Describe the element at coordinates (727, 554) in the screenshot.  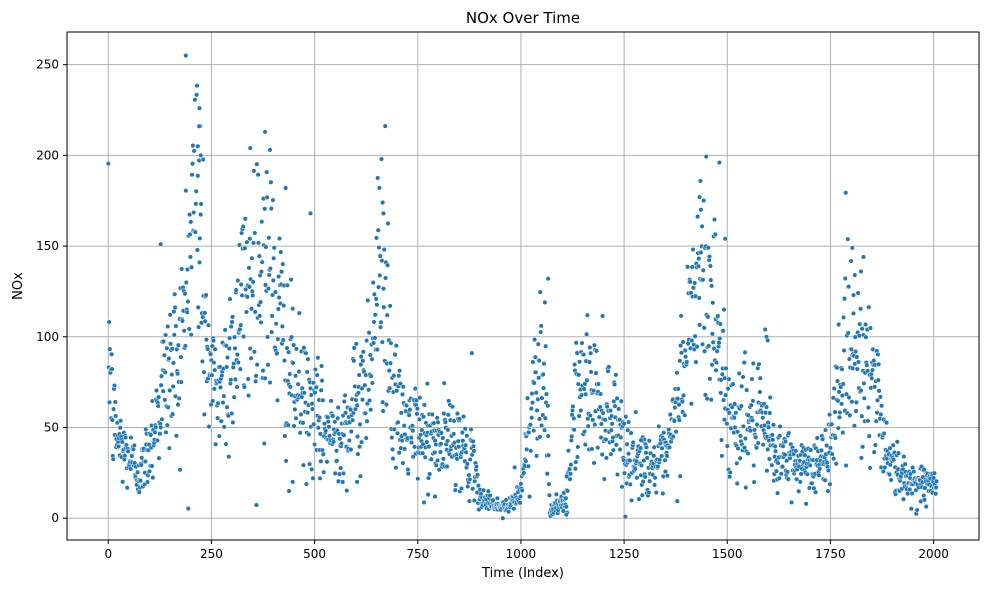
I see `x-tick-label: 1500` at that location.